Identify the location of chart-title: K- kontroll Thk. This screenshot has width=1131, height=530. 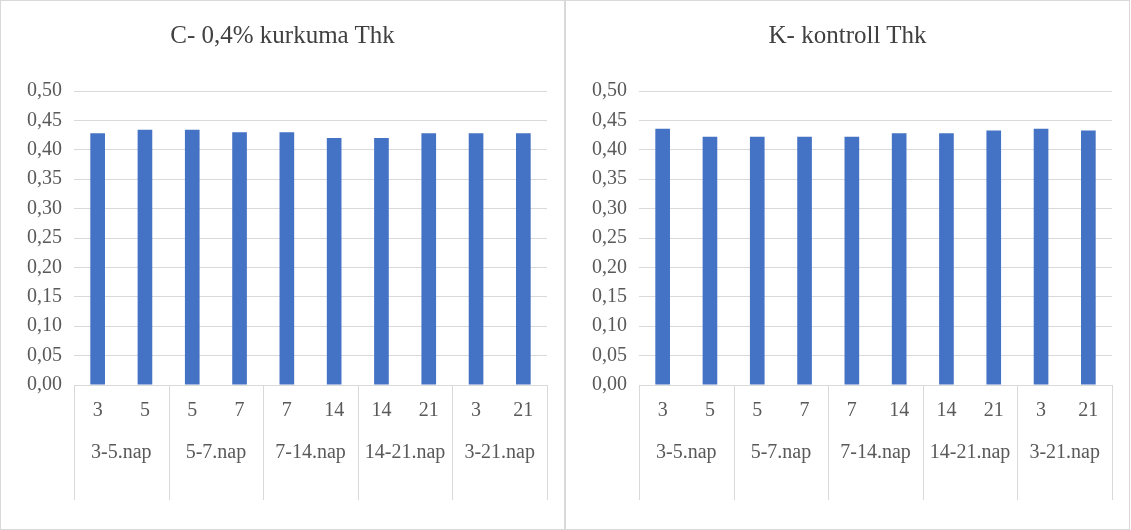
(847, 35).